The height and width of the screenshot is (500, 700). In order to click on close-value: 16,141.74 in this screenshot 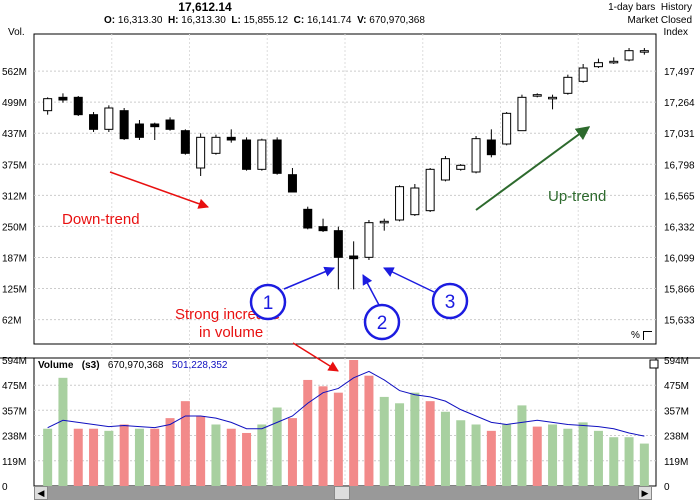, I will do `click(329, 20)`.